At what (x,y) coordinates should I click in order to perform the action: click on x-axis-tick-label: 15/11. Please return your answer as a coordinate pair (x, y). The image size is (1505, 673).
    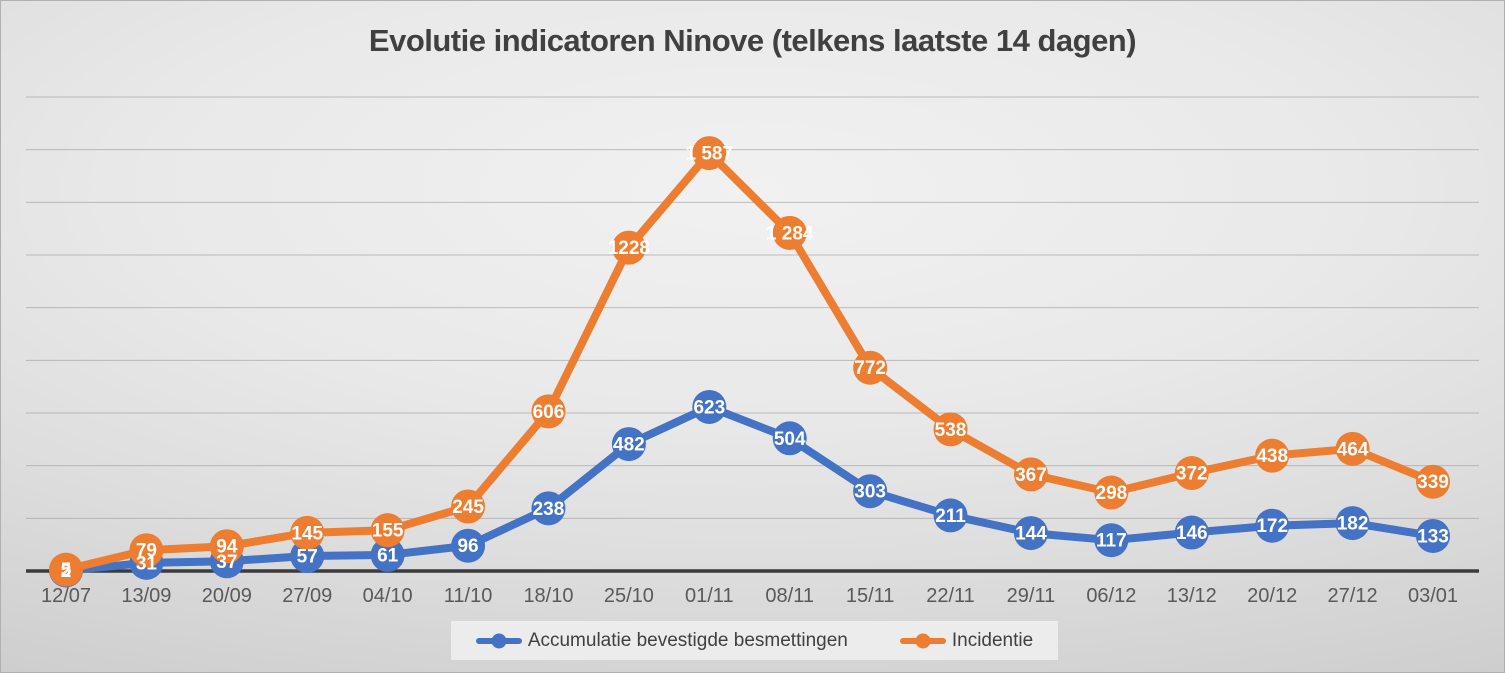
    Looking at the image, I should click on (870, 596).